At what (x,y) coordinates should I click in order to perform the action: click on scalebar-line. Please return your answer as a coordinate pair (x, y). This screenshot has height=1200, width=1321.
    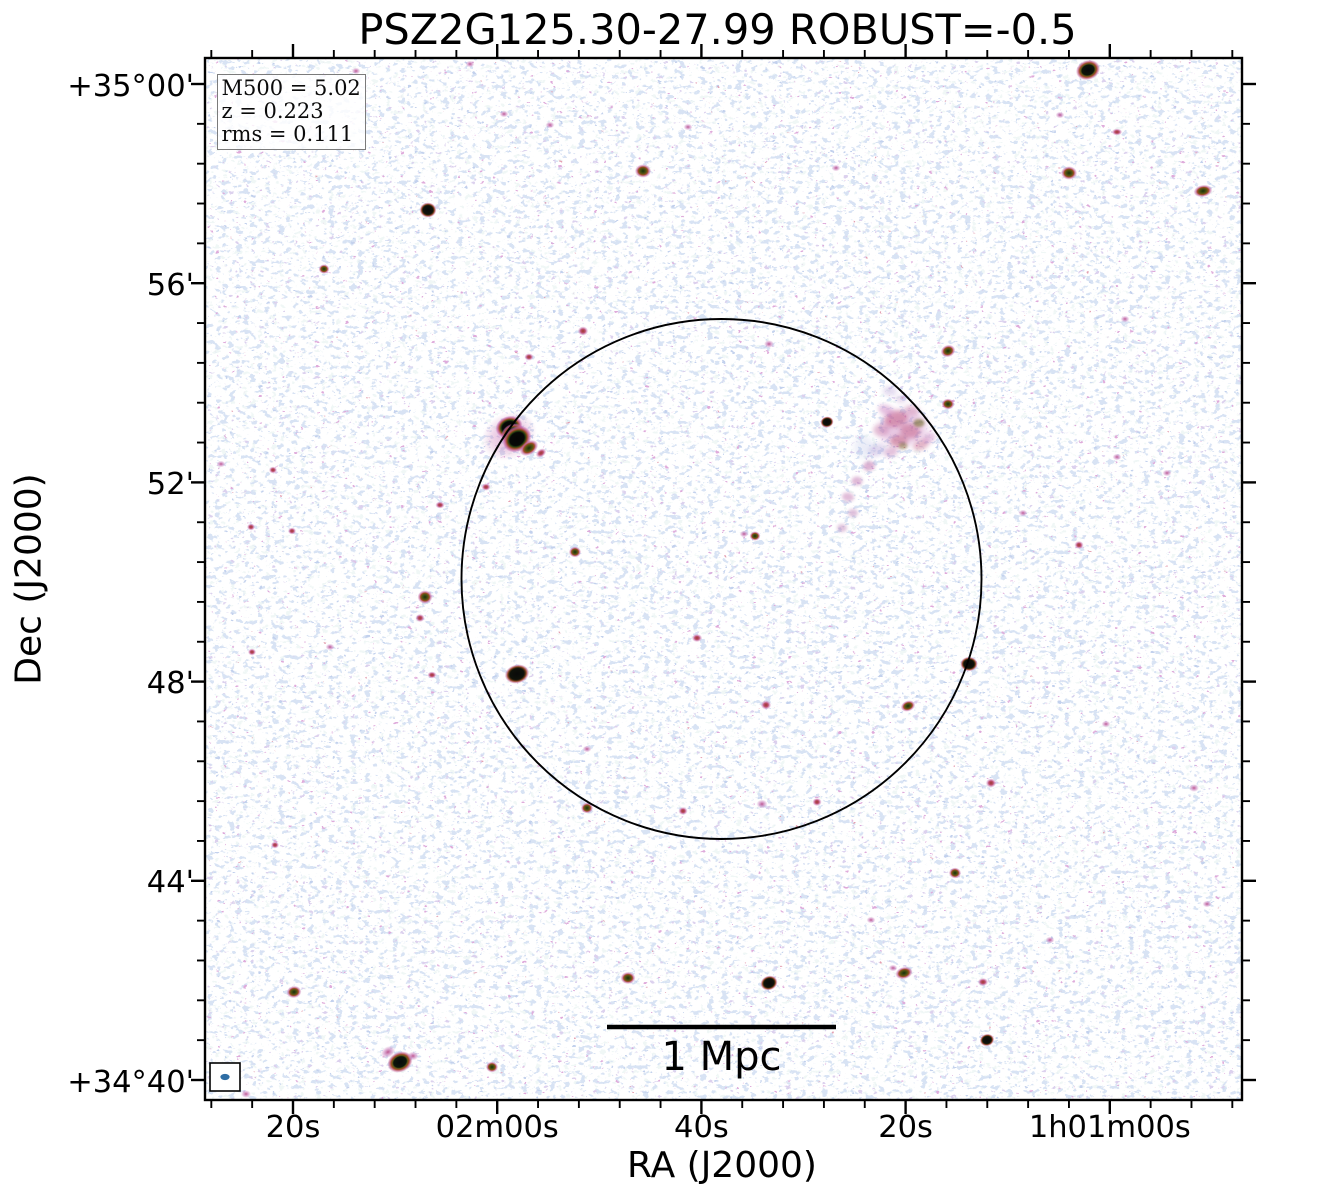
    Looking at the image, I should click on (721, 1027).